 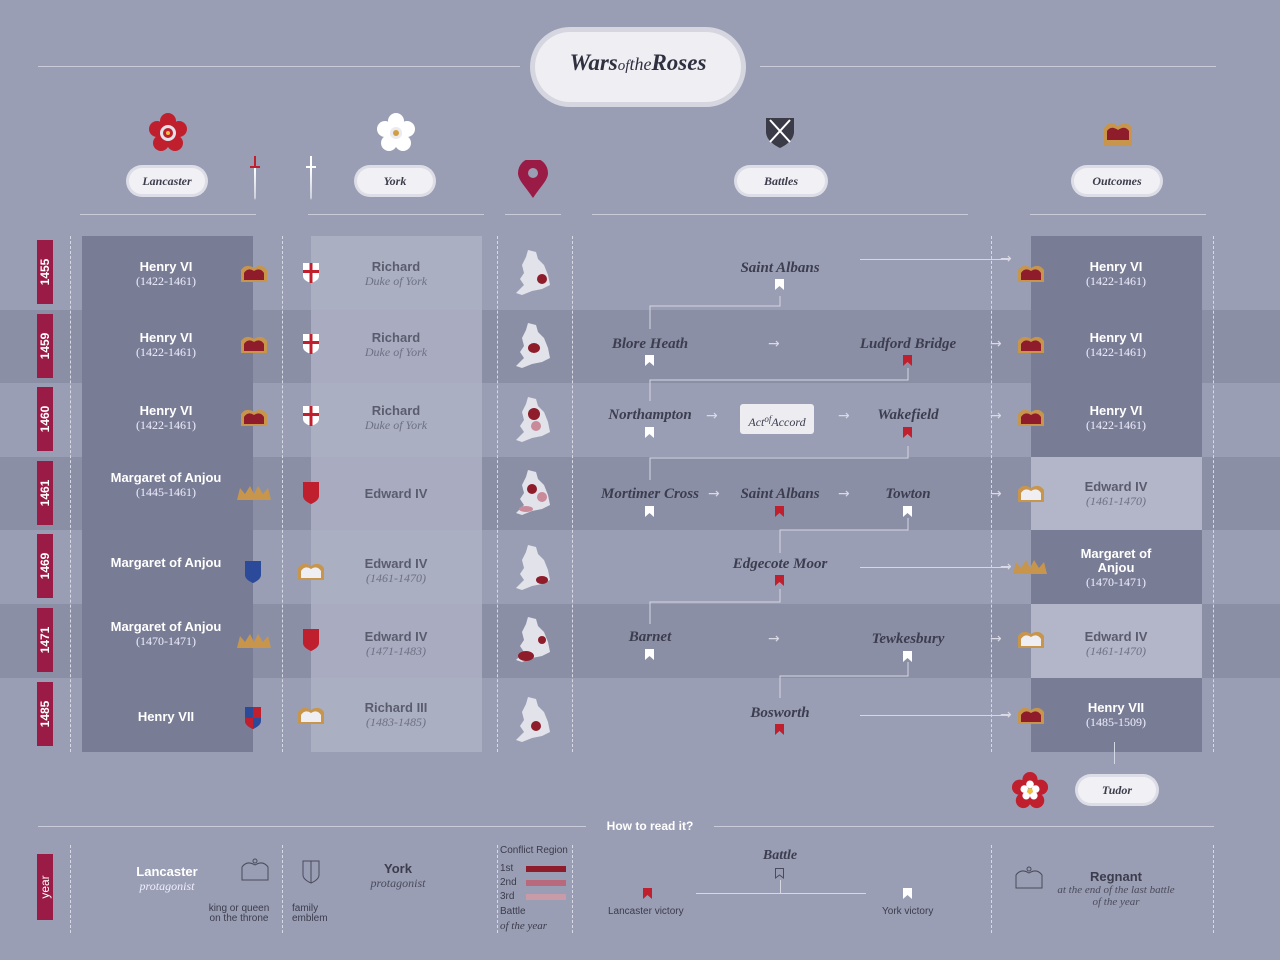 What do you see at coordinates (638, 67) in the screenshot?
I see `title-plaque` at bounding box center [638, 67].